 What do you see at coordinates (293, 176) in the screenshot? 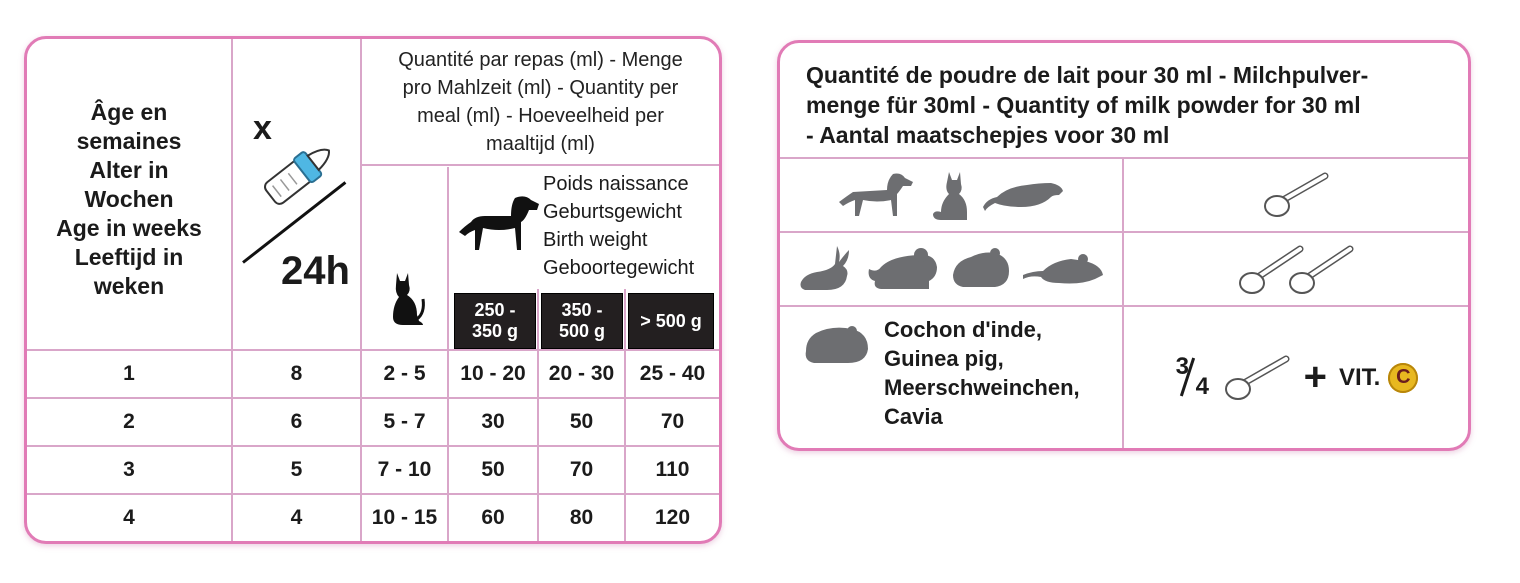
I see `baby-bottle-icon` at bounding box center [293, 176].